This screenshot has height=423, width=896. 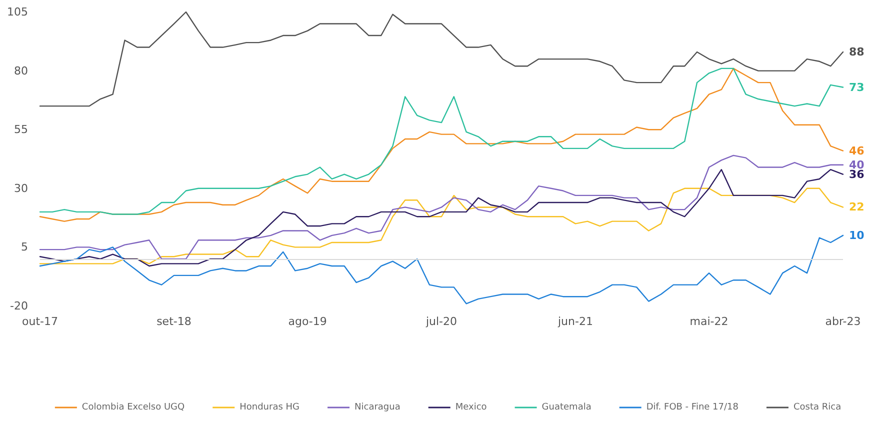 I want to click on y-tick-label: 80, so click(x=21, y=71).